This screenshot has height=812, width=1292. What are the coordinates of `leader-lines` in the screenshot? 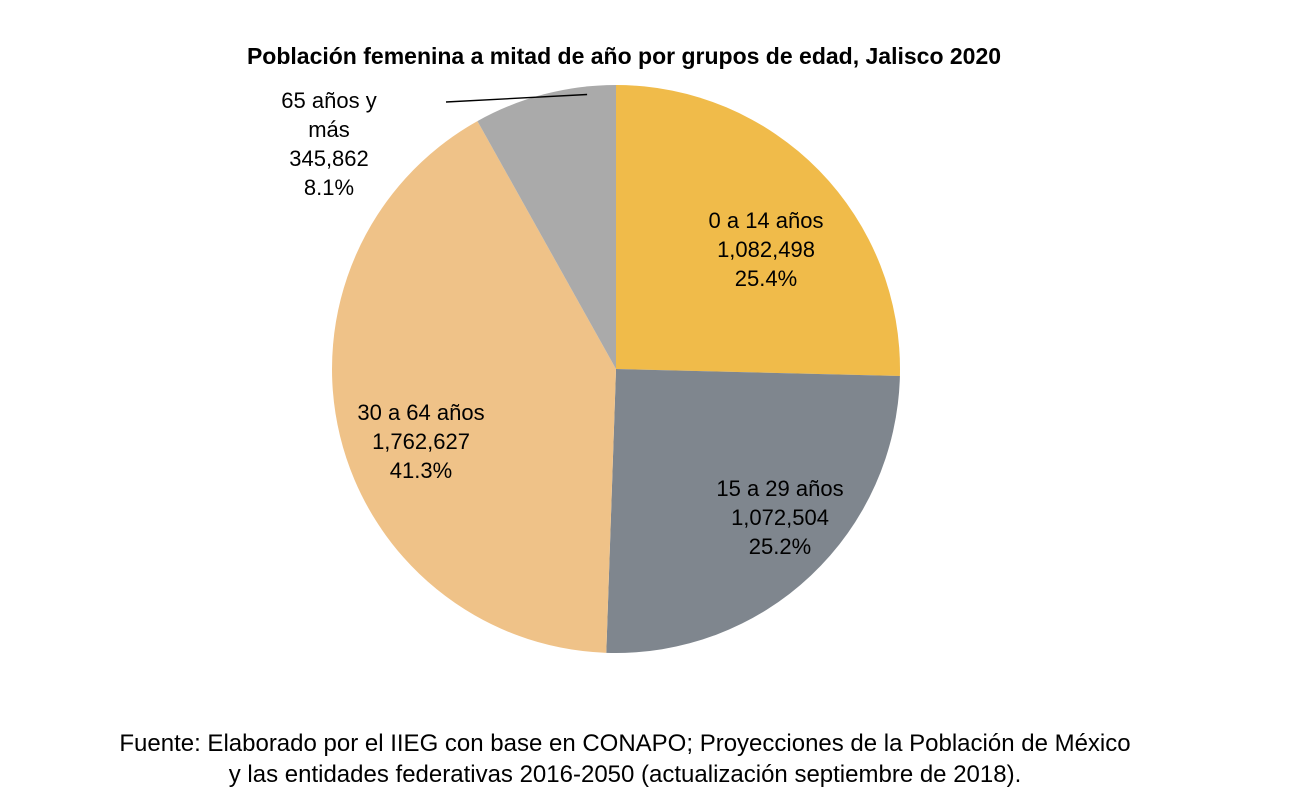 It's located at (516, 98).